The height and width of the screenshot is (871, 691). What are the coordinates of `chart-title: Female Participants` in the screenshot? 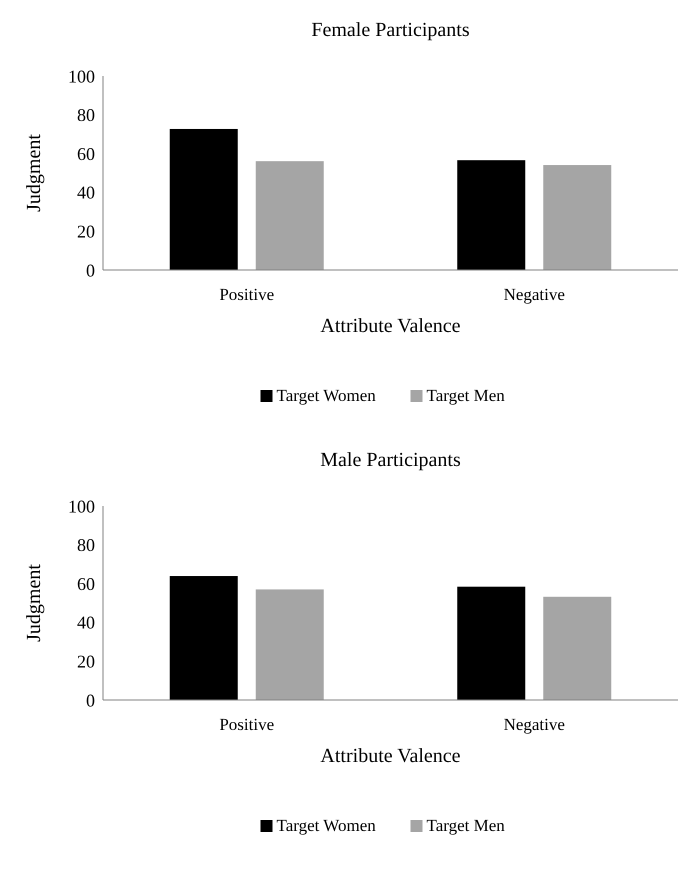 It's located at (390, 30).